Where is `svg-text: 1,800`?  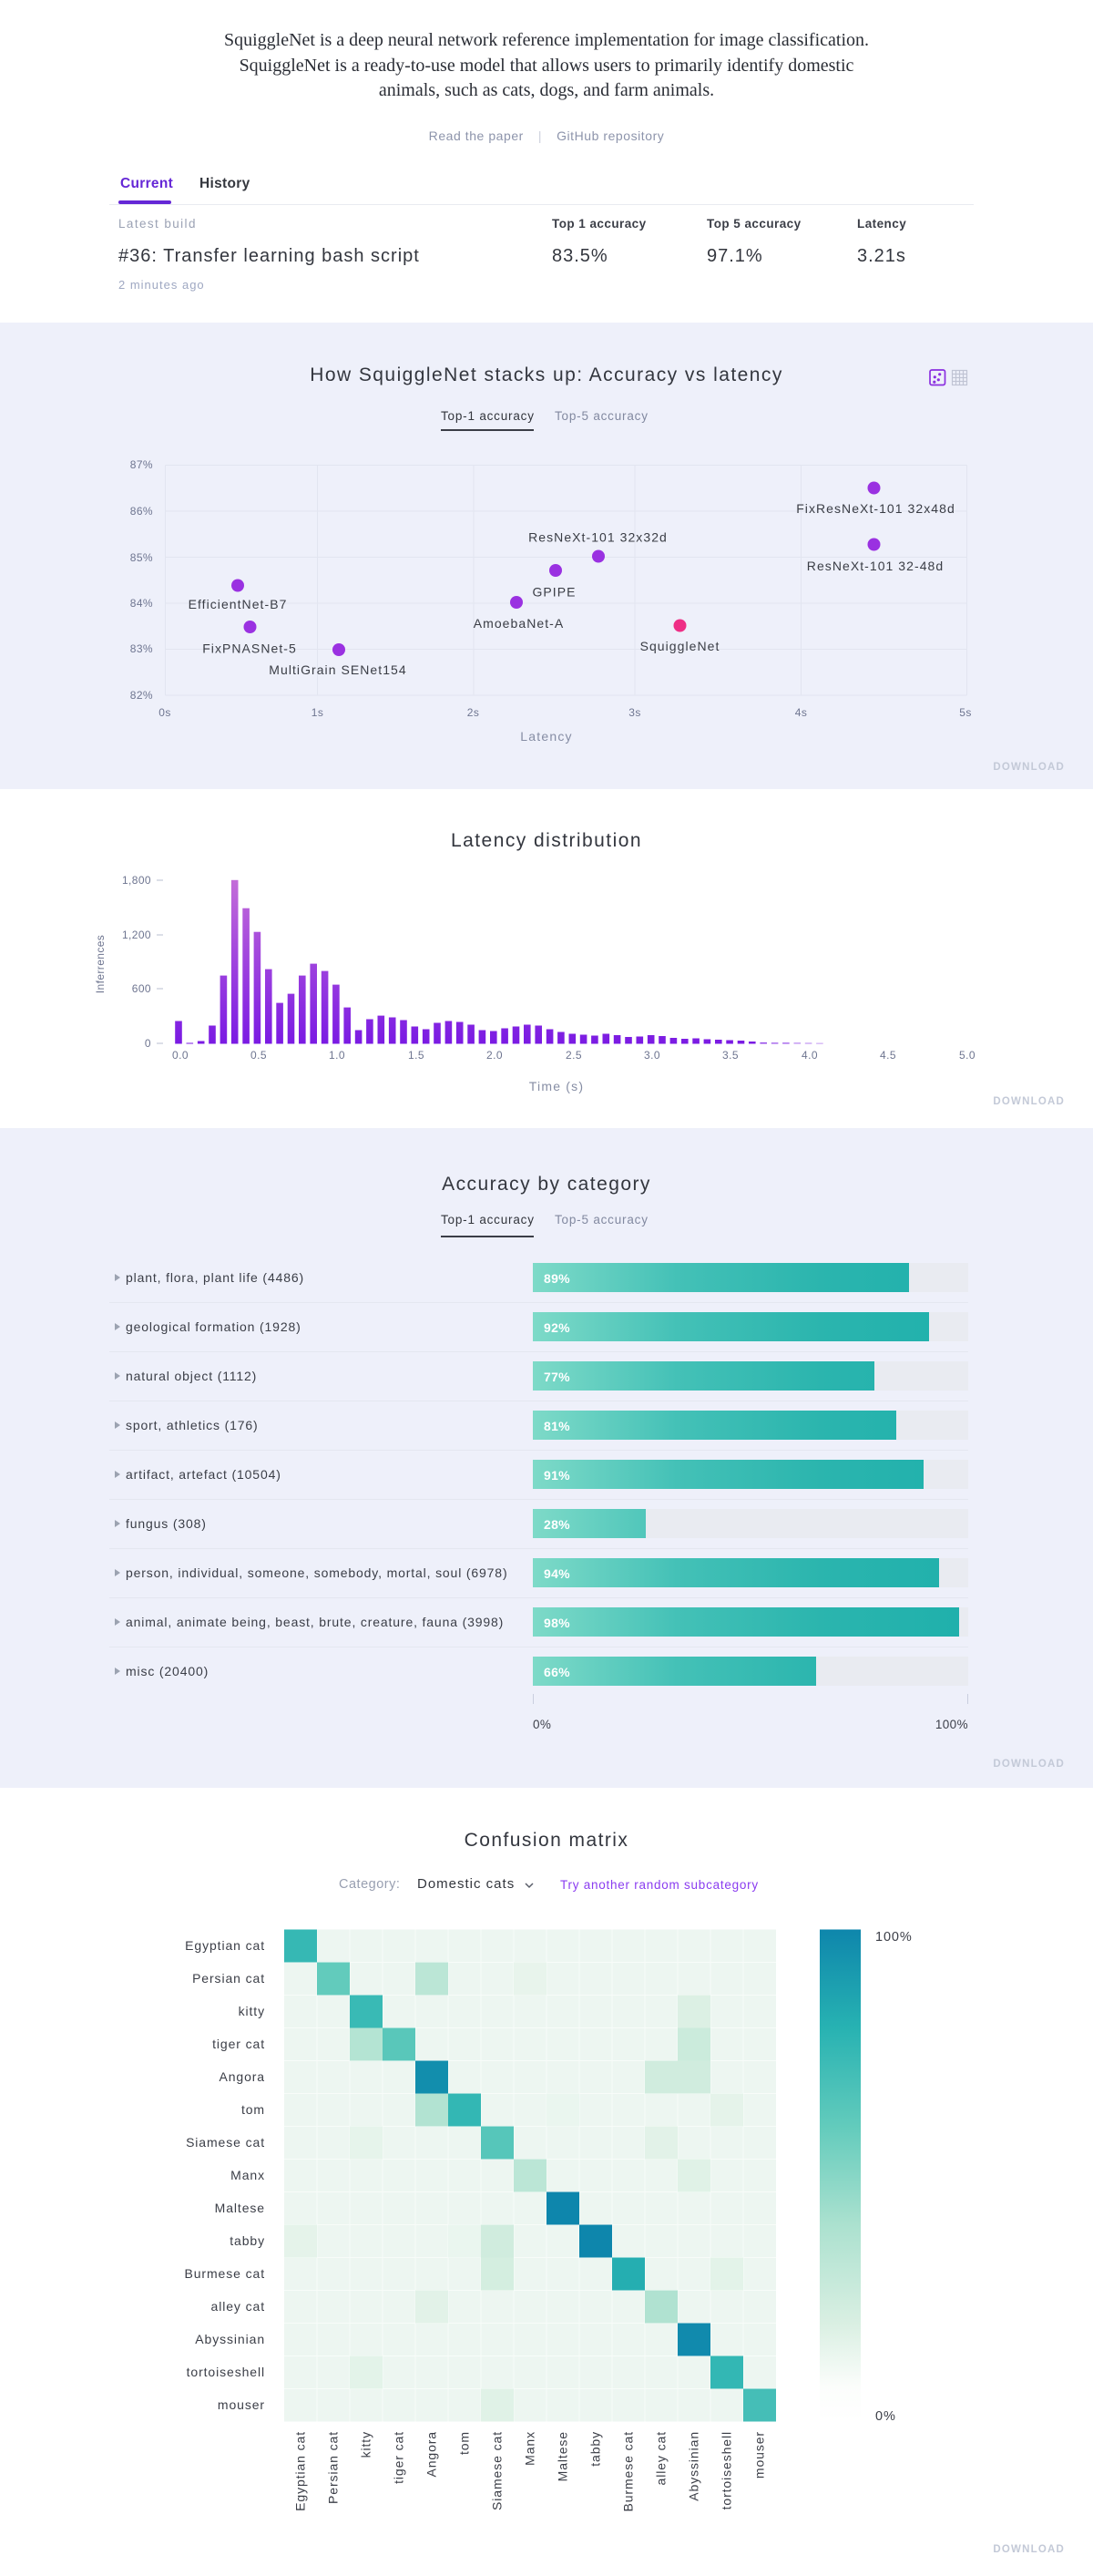
svg-text: 1,800 is located at coordinates (137, 881).